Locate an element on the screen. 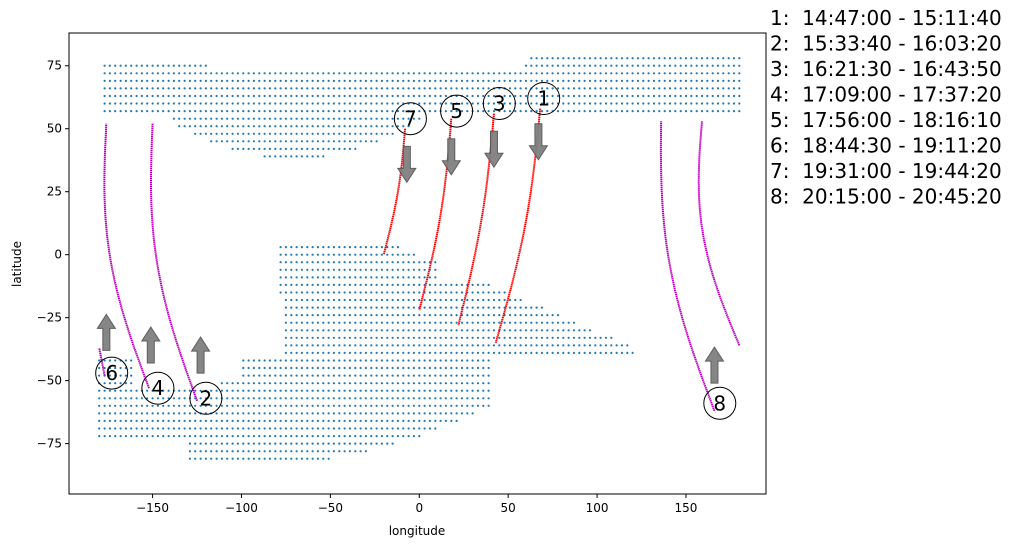 This screenshot has width=1020, height=548. y-axis-label: latitude is located at coordinates (17, 264).